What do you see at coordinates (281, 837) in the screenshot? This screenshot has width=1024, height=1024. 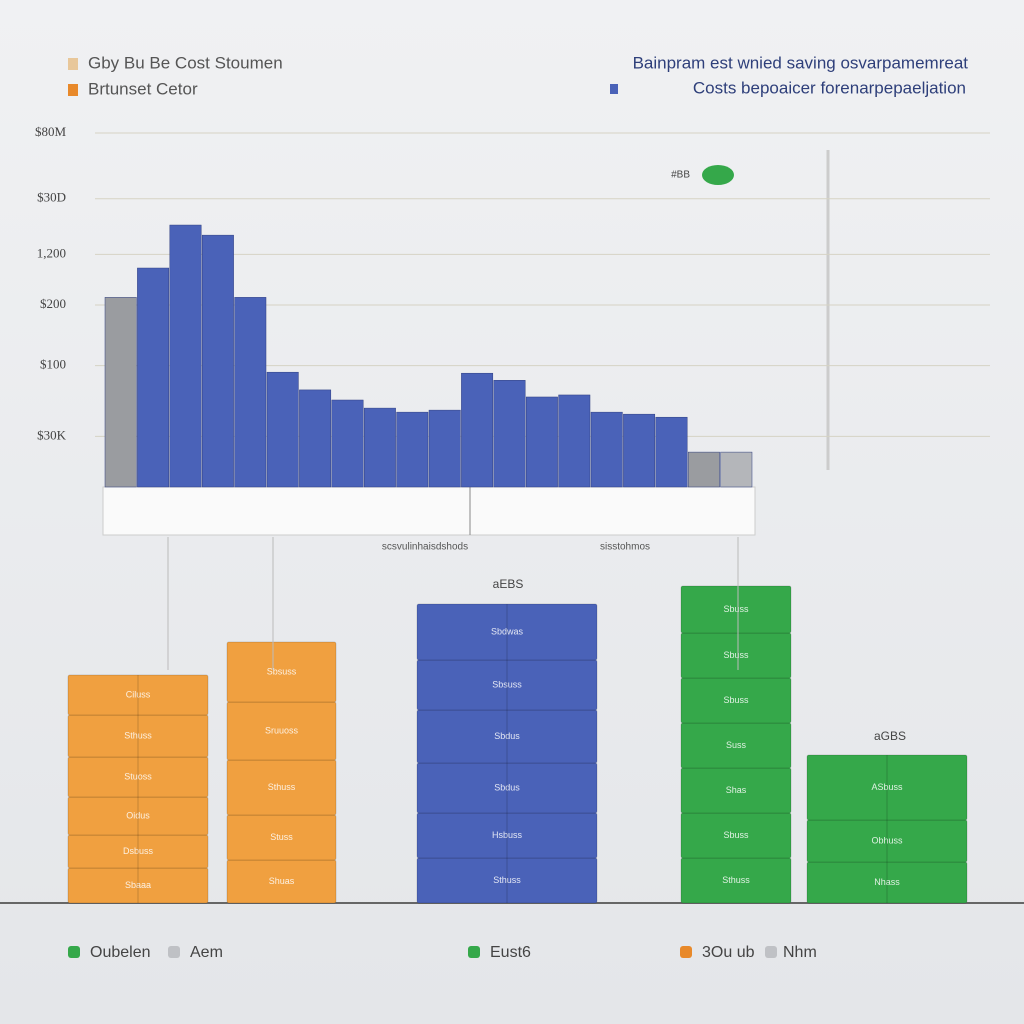 I see `block-label: Stuss` at bounding box center [281, 837].